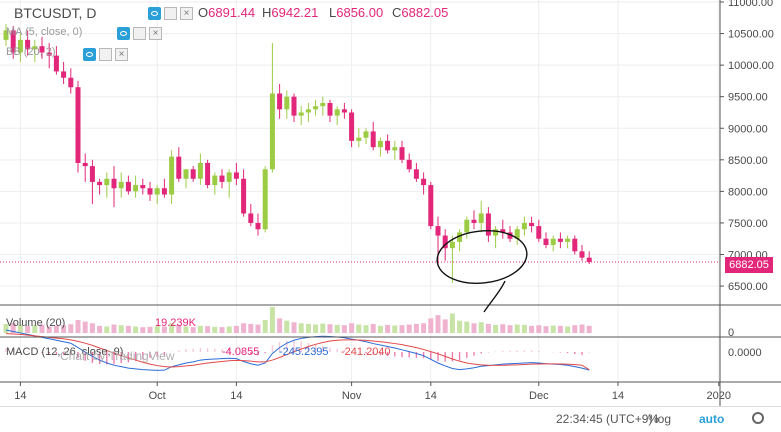 This screenshot has height=432, width=781. Describe the element at coordinates (482, 271) in the screenshot. I see `annotation` at that location.